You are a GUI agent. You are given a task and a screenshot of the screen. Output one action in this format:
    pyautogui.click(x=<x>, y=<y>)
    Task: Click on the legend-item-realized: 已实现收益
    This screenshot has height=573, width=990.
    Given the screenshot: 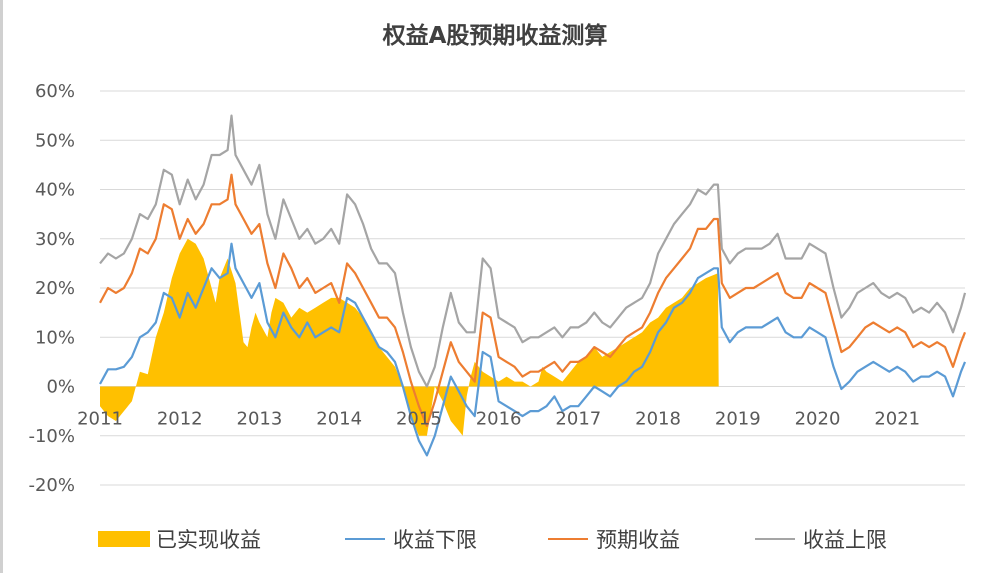 What is the action you would take?
    pyautogui.click(x=179, y=539)
    